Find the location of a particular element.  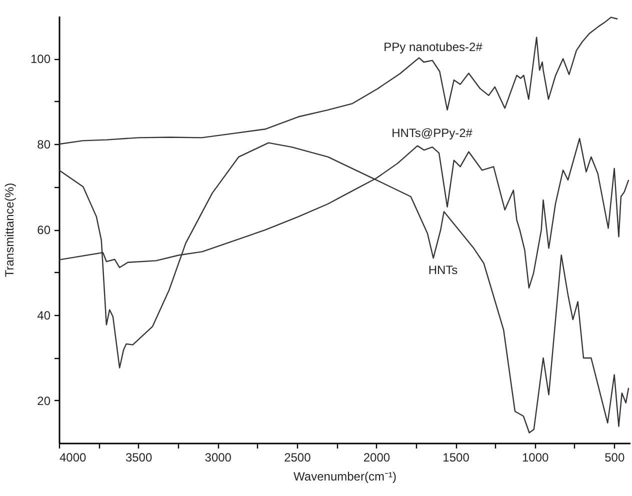

x-tick-label: 4000 is located at coordinates (73, 457).